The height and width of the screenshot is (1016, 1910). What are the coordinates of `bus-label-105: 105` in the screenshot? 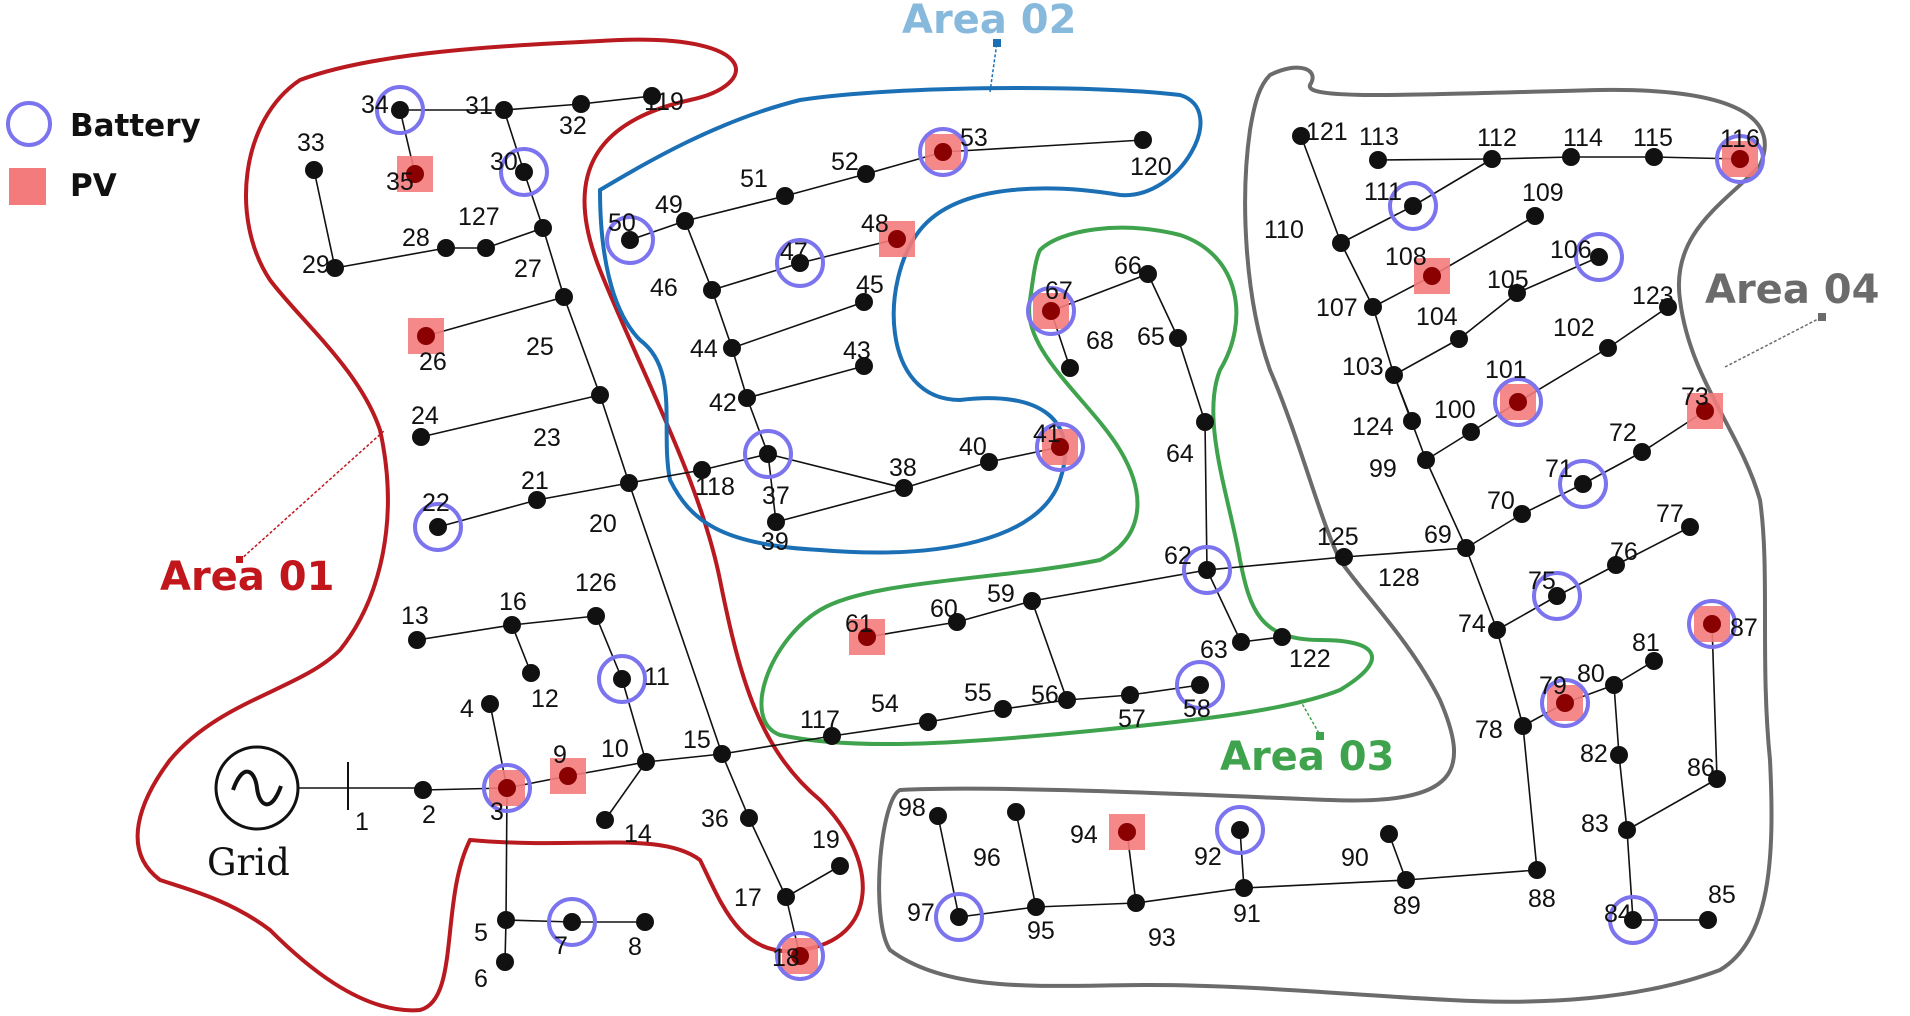 It's located at (1508, 280).